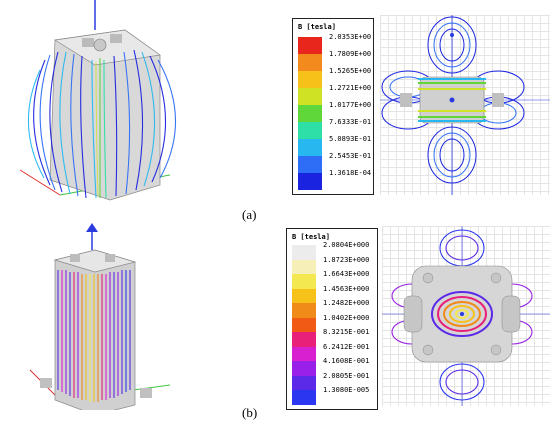 This screenshot has width=550, height=425. What do you see at coordinates (346, 245) in the screenshot?
I see `legend-value: 2.0804E+000` at bounding box center [346, 245].